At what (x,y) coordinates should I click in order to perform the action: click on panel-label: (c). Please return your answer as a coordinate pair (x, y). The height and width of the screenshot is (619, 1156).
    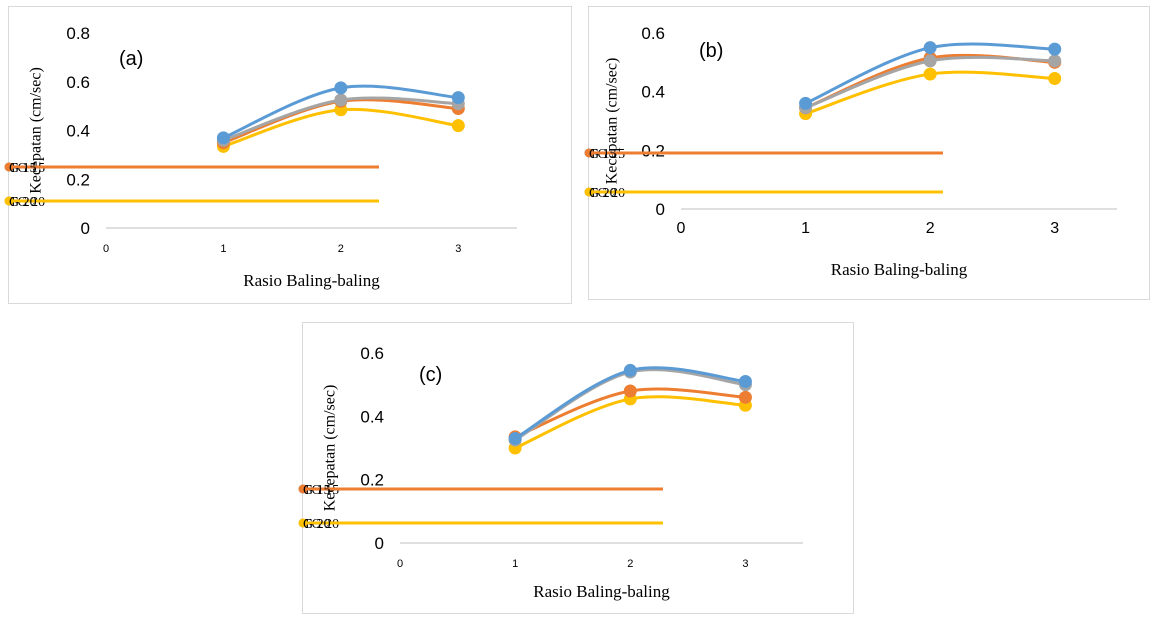
    Looking at the image, I should click on (430, 375).